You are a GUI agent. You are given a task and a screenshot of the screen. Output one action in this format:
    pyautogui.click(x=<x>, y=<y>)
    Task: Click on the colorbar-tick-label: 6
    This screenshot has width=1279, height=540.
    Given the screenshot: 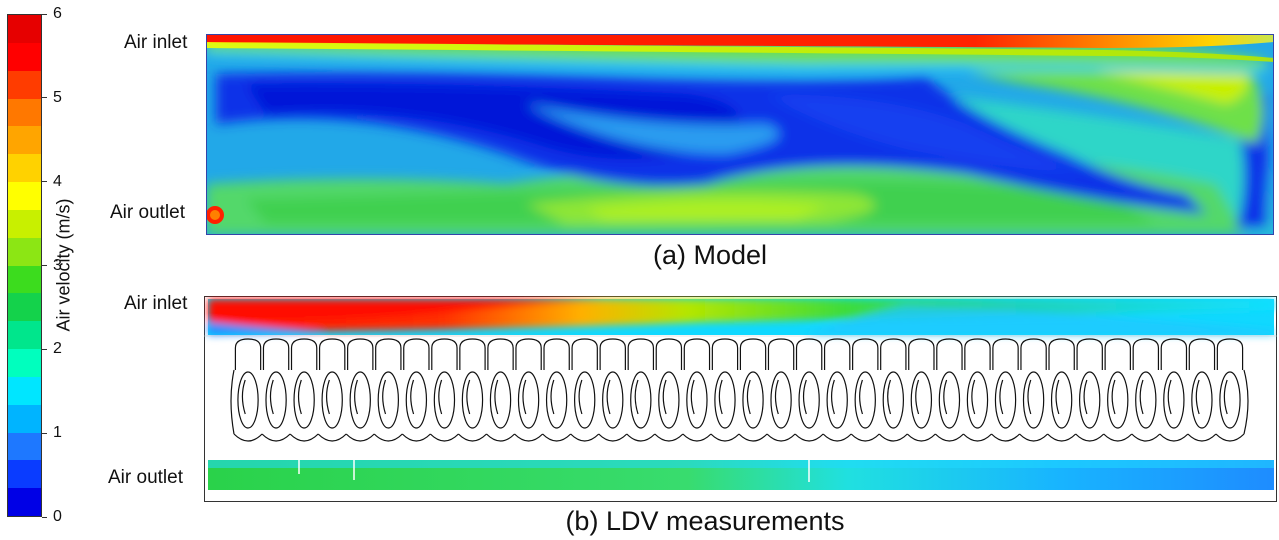 What is the action you would take?
    pyautogui.click(x=57, y=13)
    